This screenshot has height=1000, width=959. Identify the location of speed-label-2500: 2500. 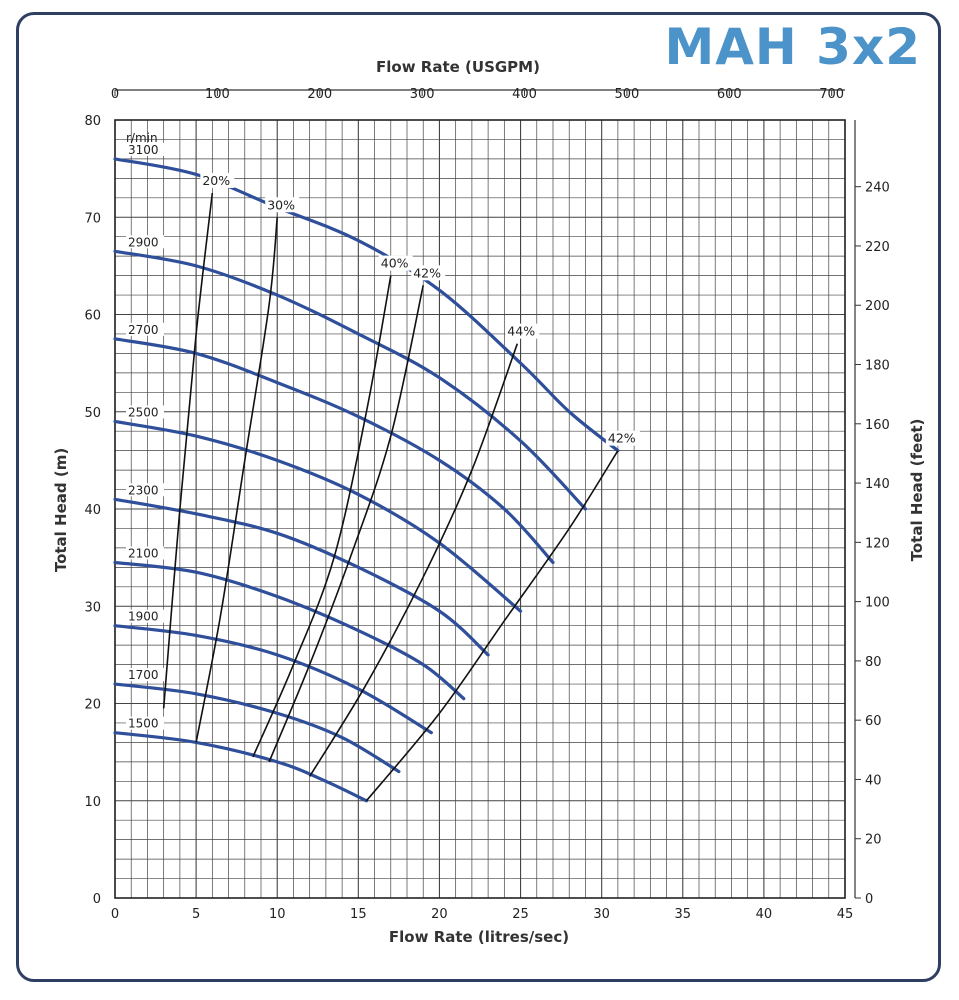
(143, 412).